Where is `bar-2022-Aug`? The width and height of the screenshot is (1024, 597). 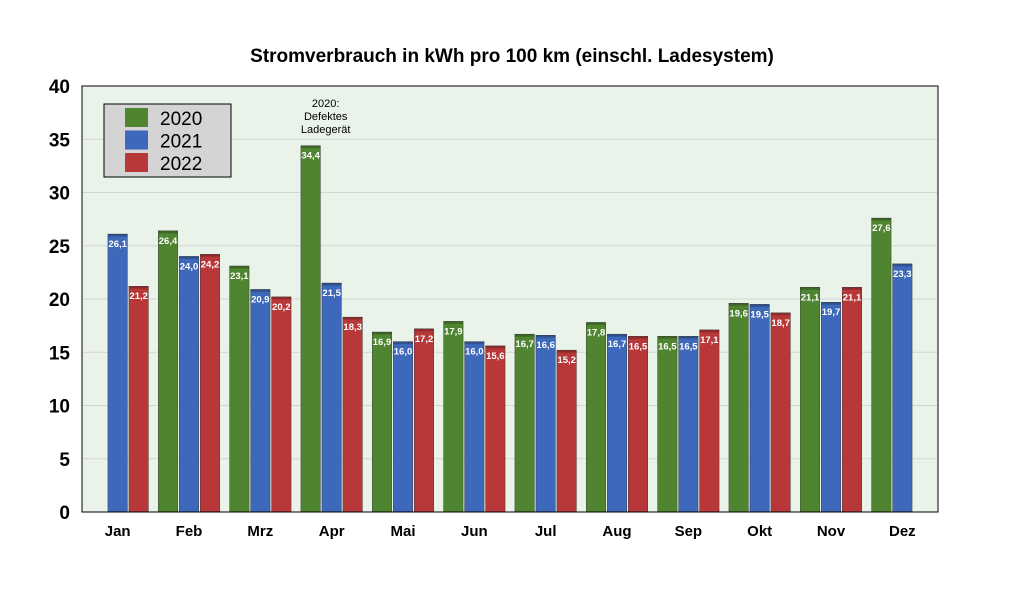 bar-2022-Aug is located at coordinates (638, 424).